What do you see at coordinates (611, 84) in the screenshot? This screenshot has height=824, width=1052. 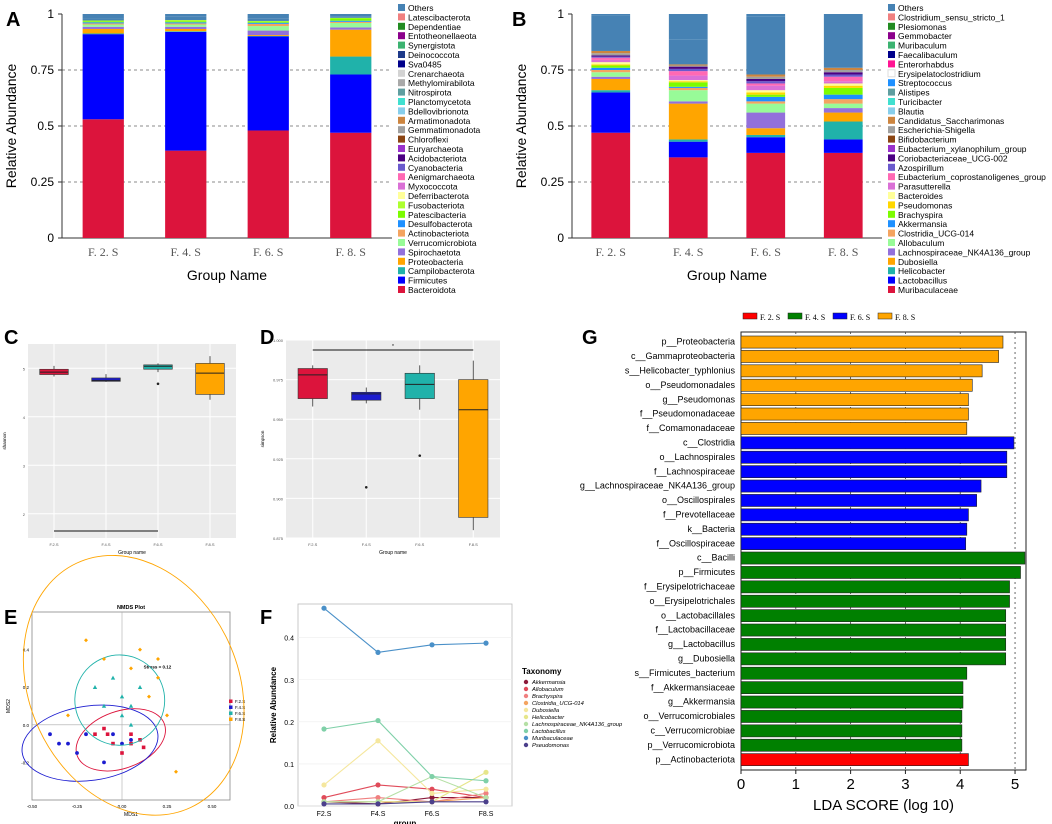 I see `bar-segment-dubosiella` at bounding box center [611, 84].